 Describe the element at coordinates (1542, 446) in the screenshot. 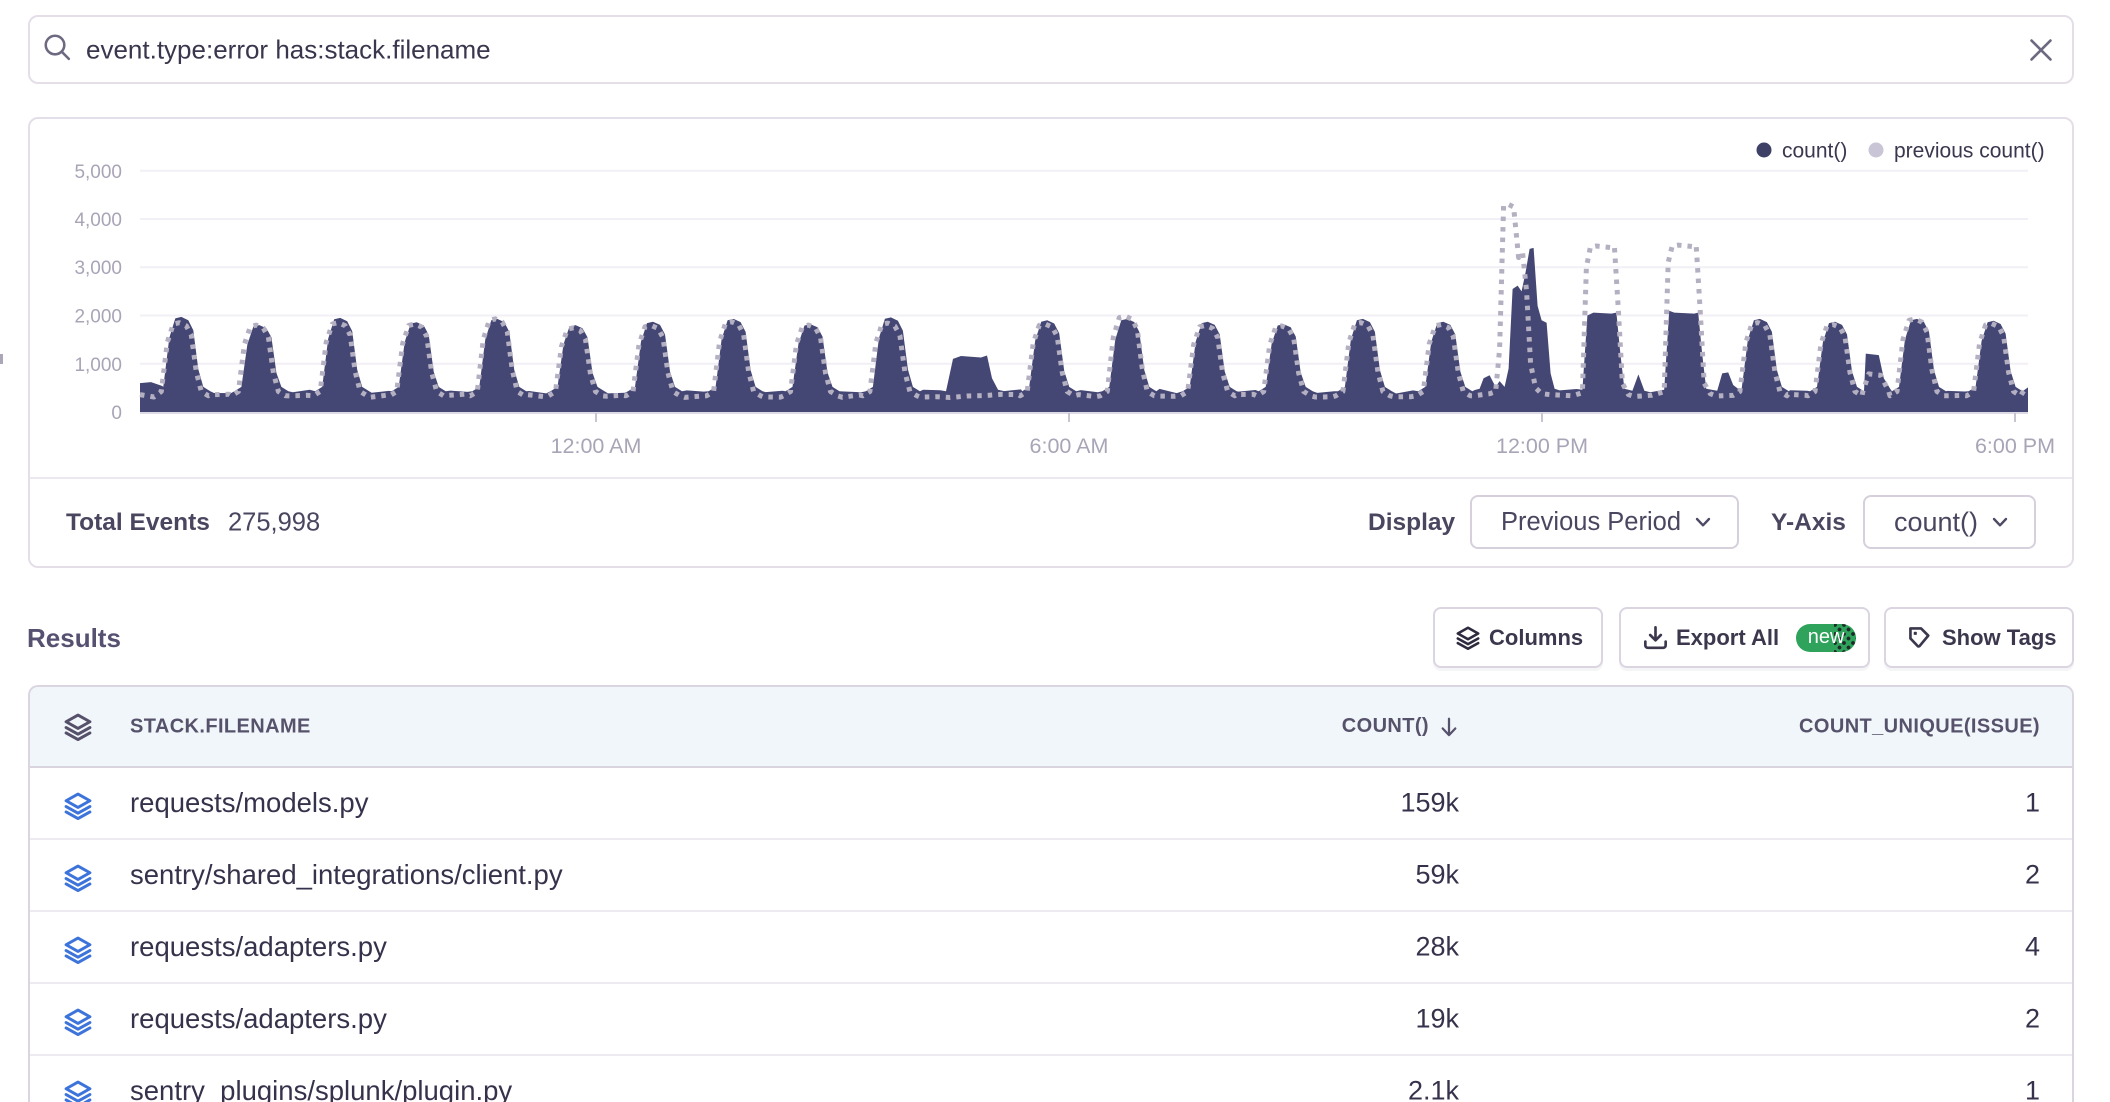

I see `svg-text: 12:00 PM` at that location.